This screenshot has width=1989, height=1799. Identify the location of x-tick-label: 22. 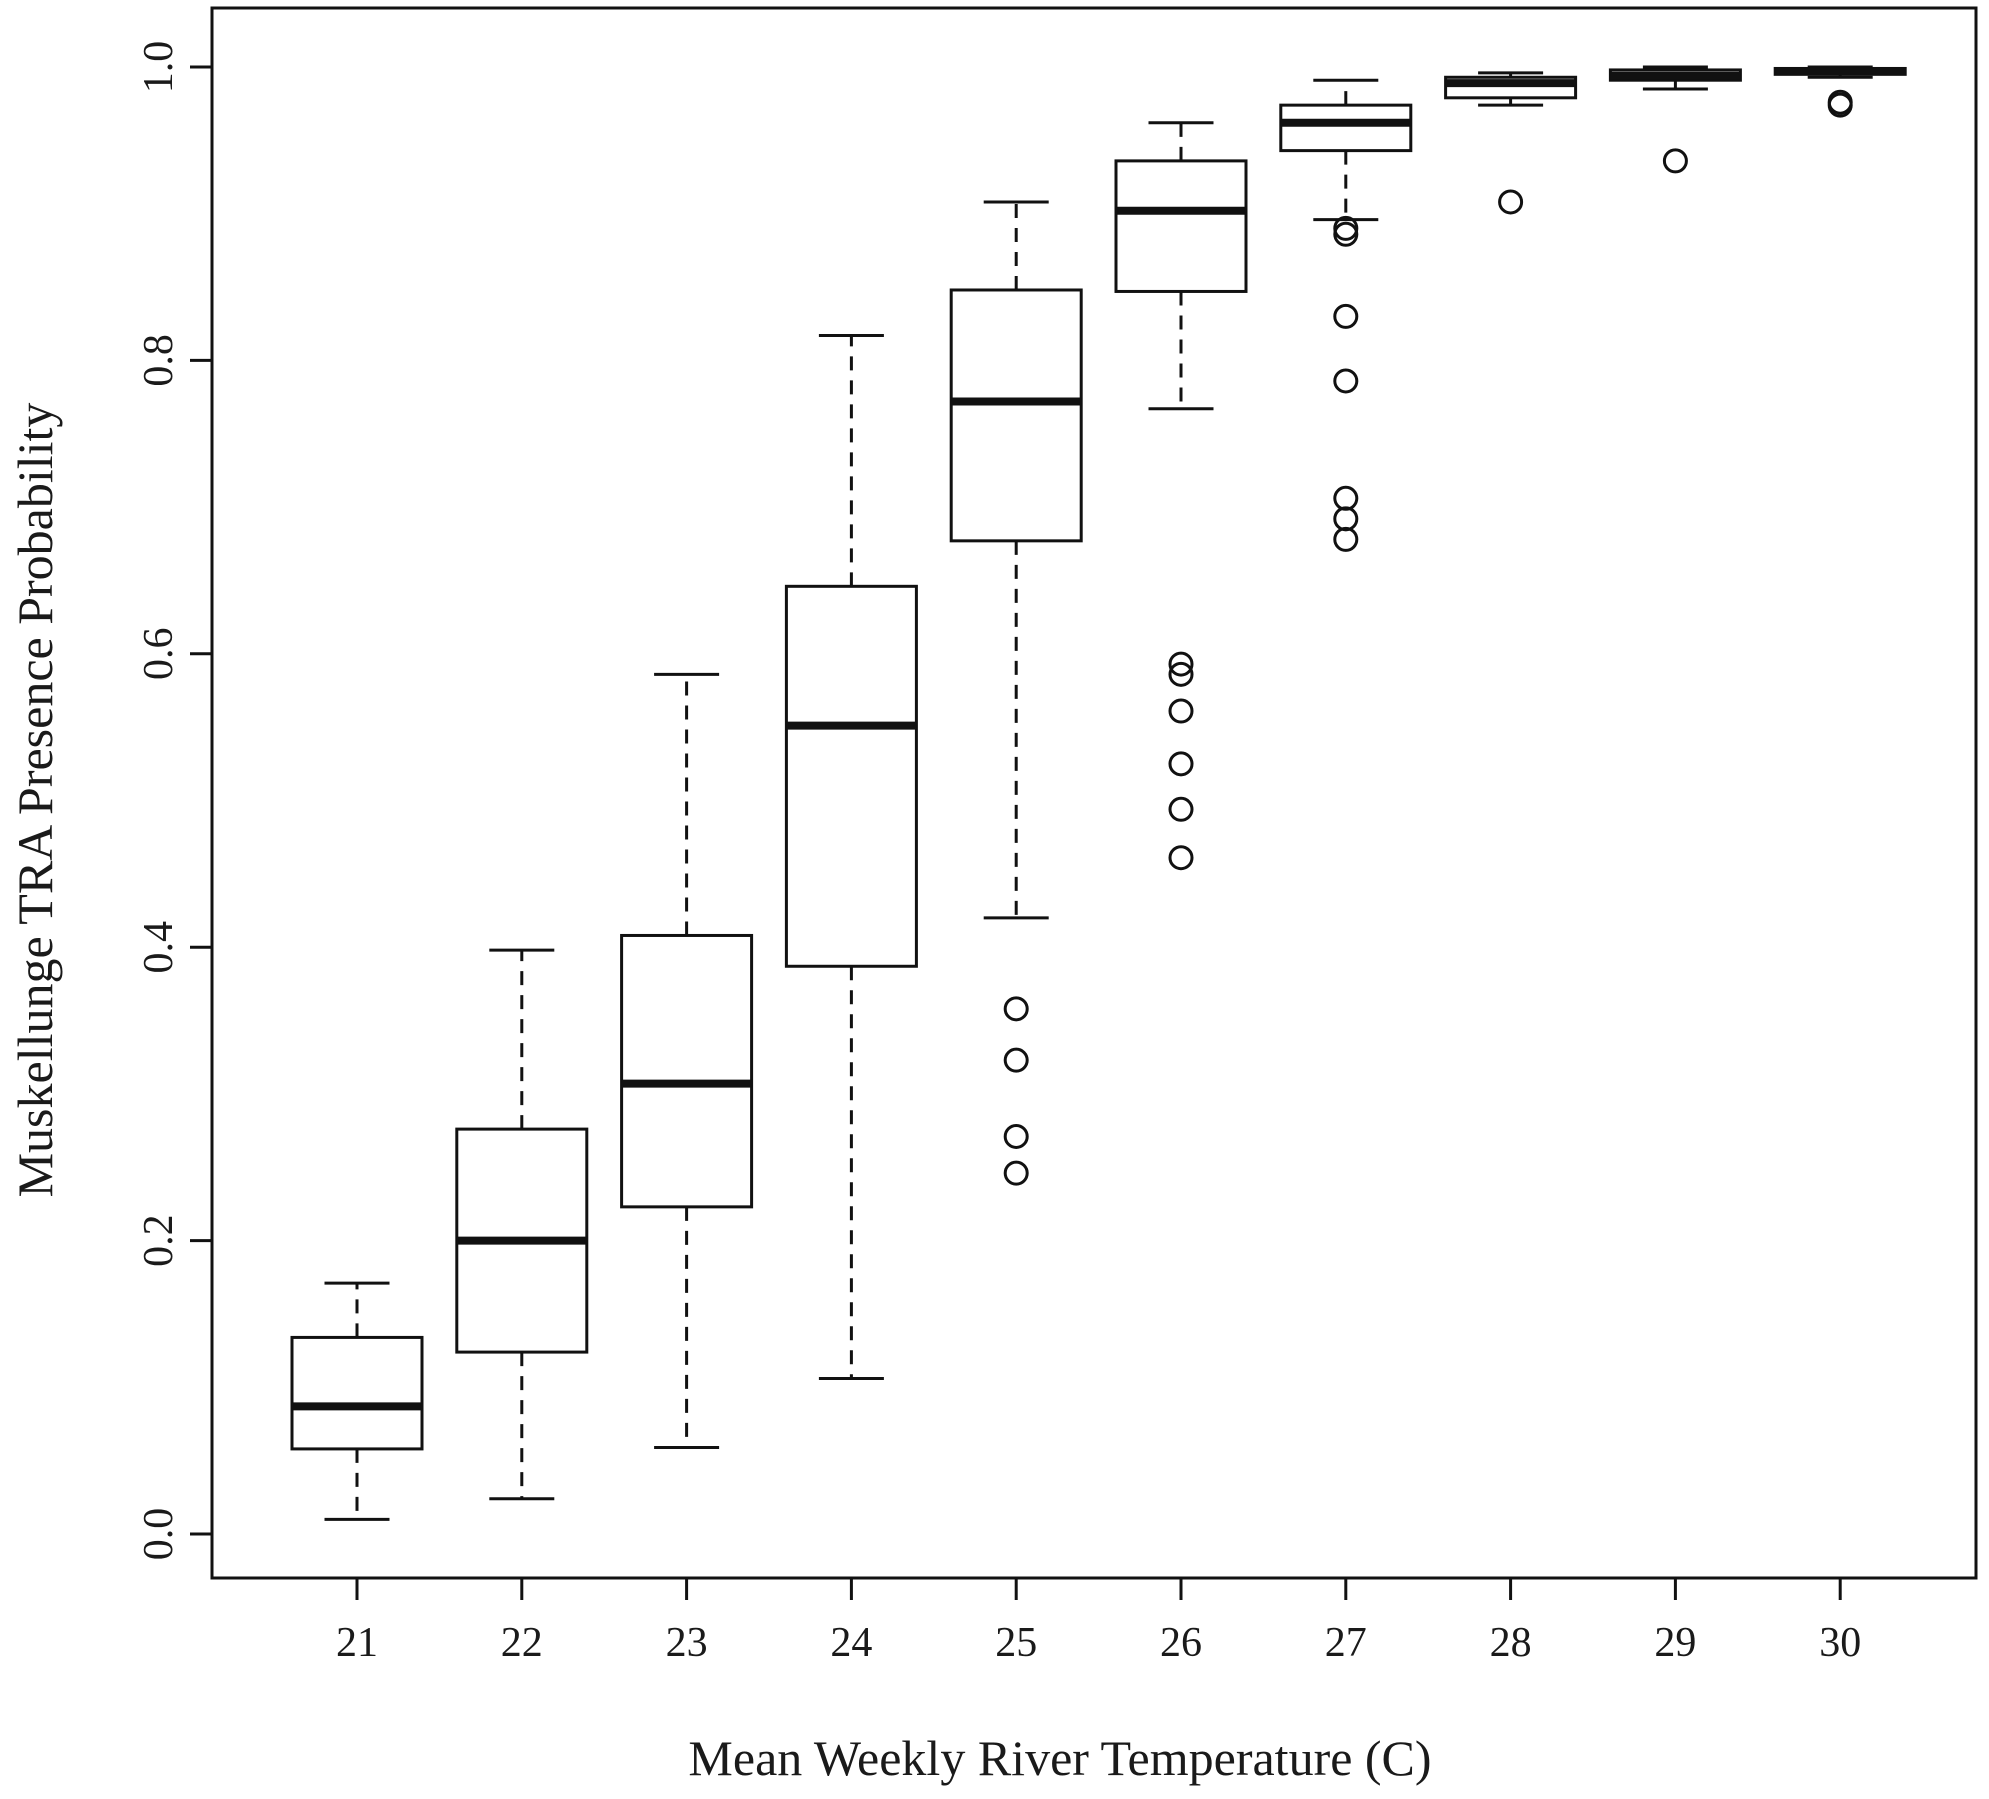
(522, 1643).